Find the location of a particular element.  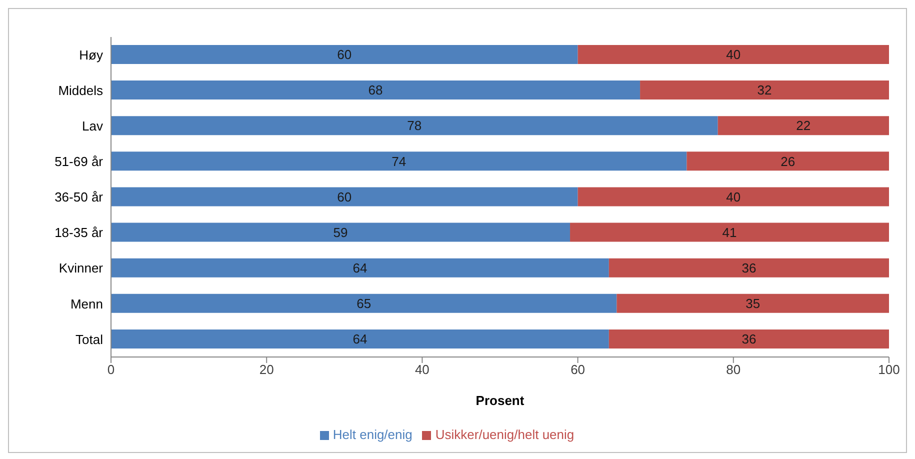

data-label: 59 is located at coordinates (340, 232).